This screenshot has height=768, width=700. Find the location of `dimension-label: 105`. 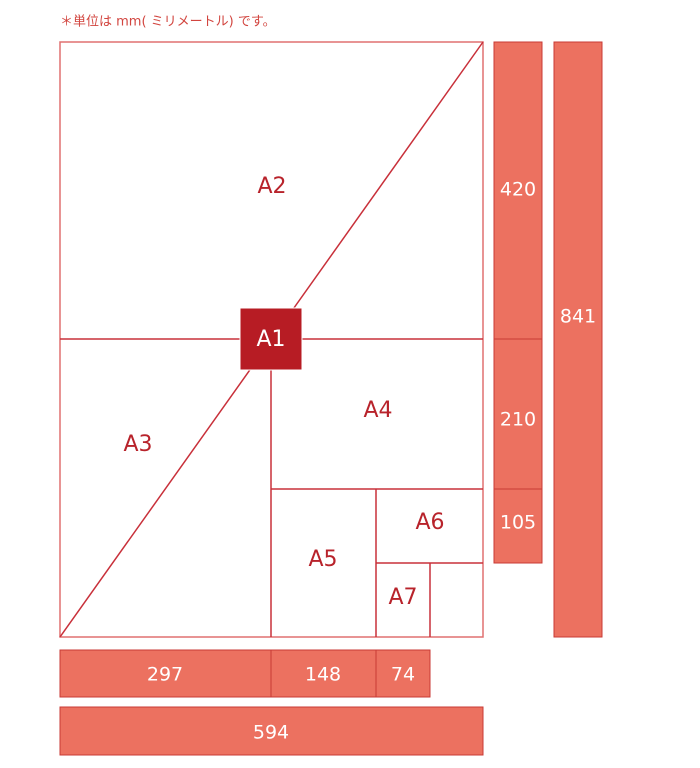

dimension-label: 105 is located at coordinates (518, 523).